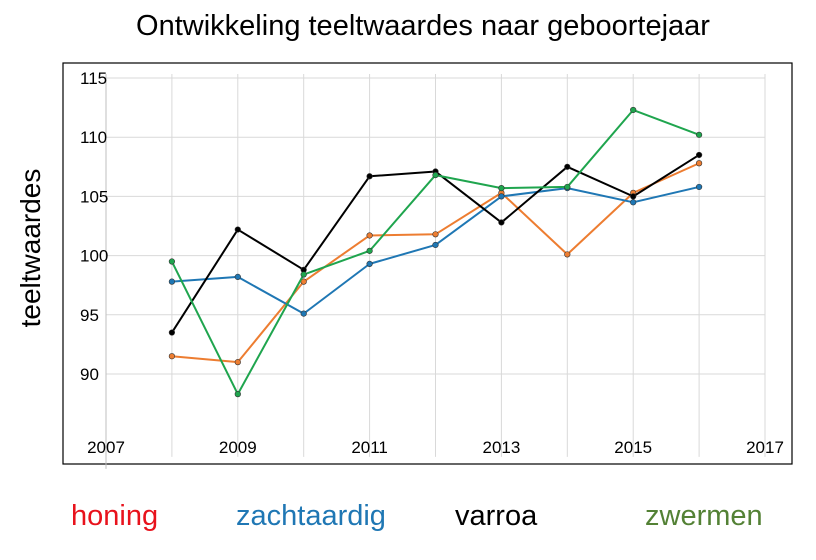 This screenshot has width=816, height=560. What do you see at coordinates (501, 447) in the screenshot?
I see `x-tick-label: 2013` at bounding box center [501, 447].